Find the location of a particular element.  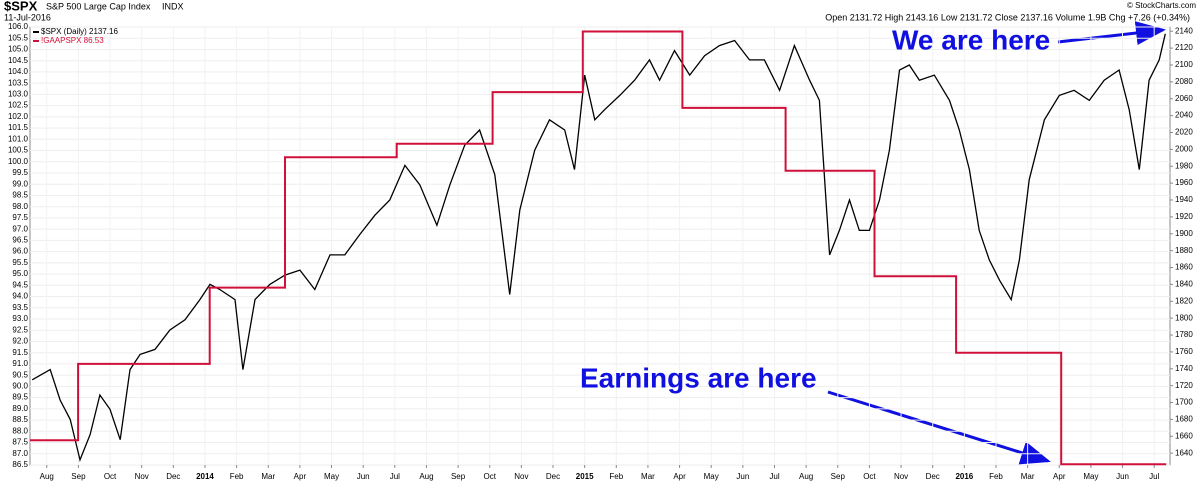

y-tick-label: 102.0 is located at coordinates (18, 116).